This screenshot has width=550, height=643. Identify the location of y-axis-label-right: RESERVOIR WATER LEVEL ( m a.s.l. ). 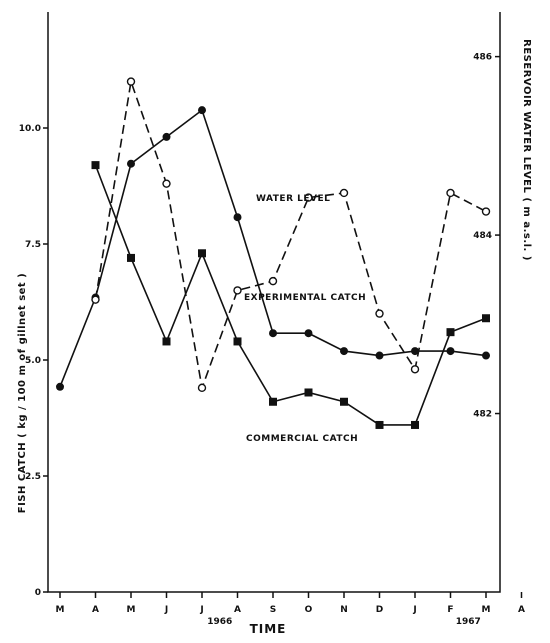
(526, 150).